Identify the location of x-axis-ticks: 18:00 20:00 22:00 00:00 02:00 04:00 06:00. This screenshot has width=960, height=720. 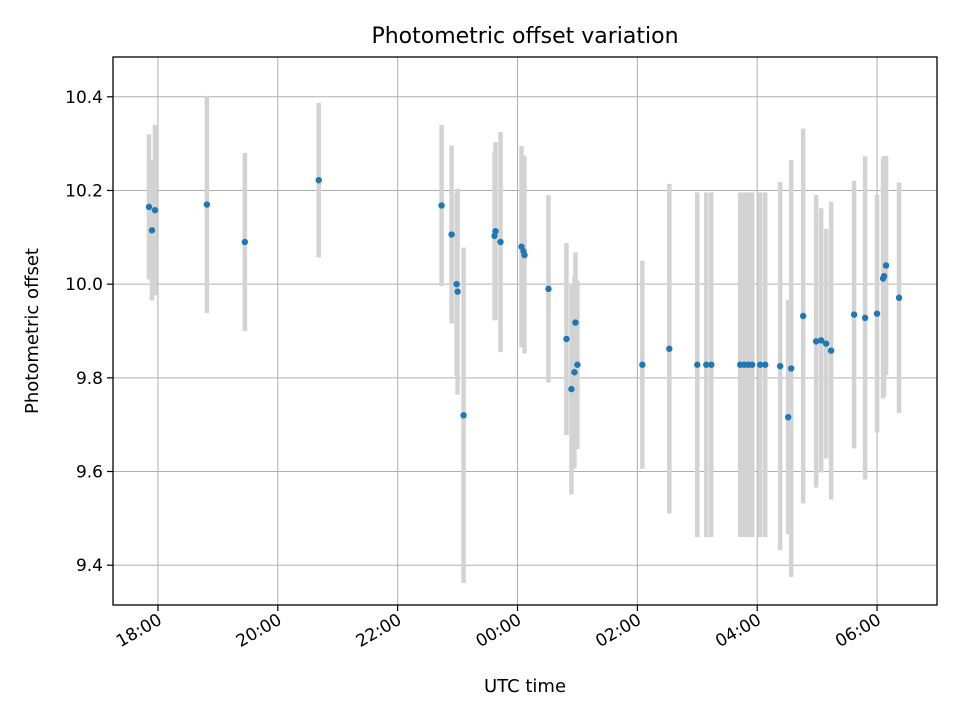
(499, 628).